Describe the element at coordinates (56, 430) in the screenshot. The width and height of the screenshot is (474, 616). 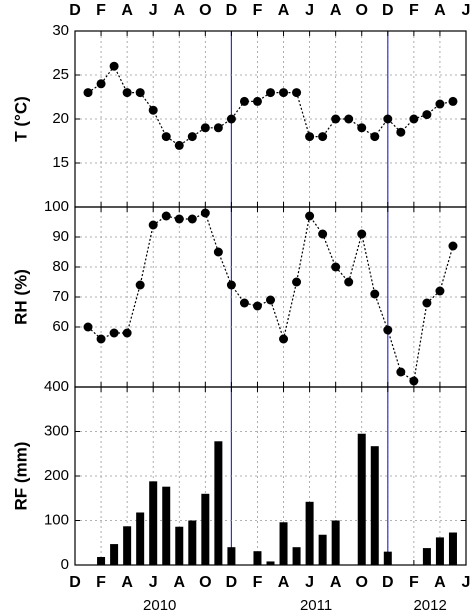
I see `y-tick-label: 300` at that location.